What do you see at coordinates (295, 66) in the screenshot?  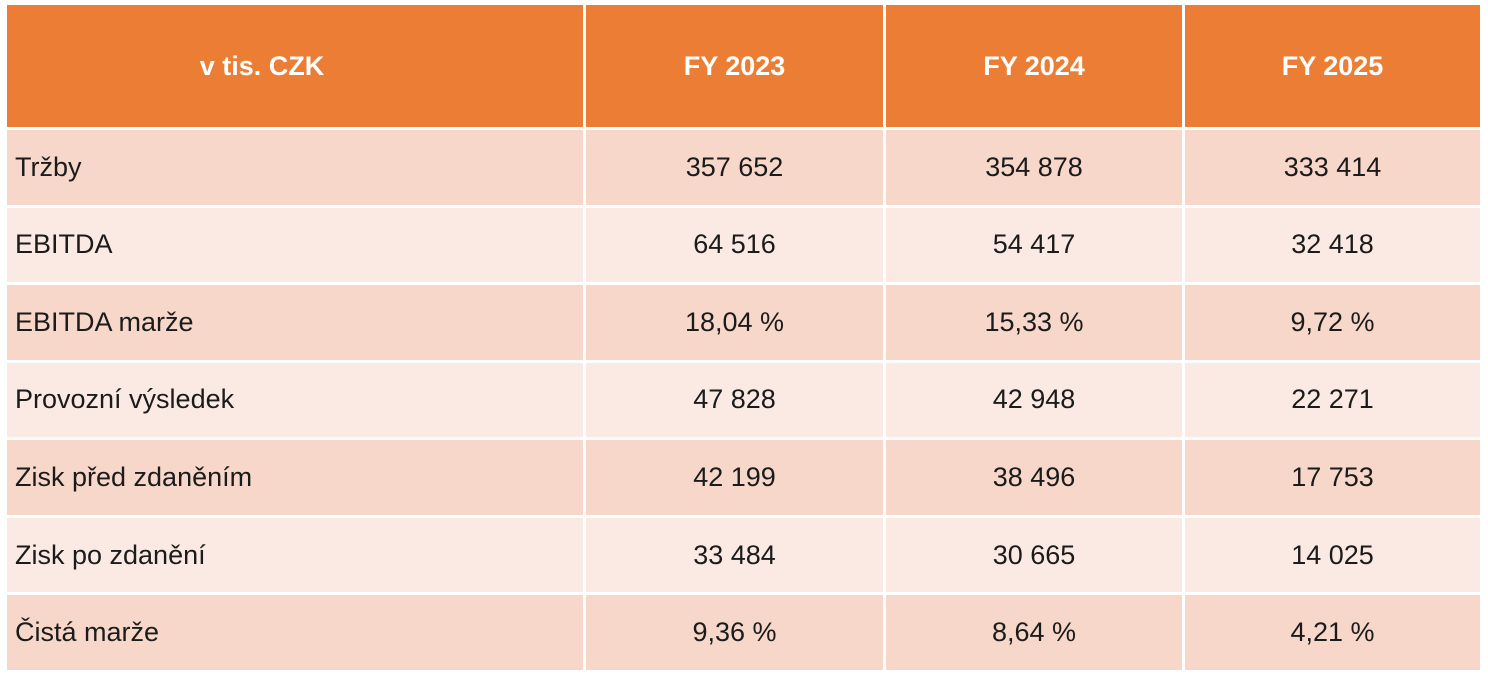 I see `unit-header-cell: v tis. CZK` at bounding box center [295, 66].